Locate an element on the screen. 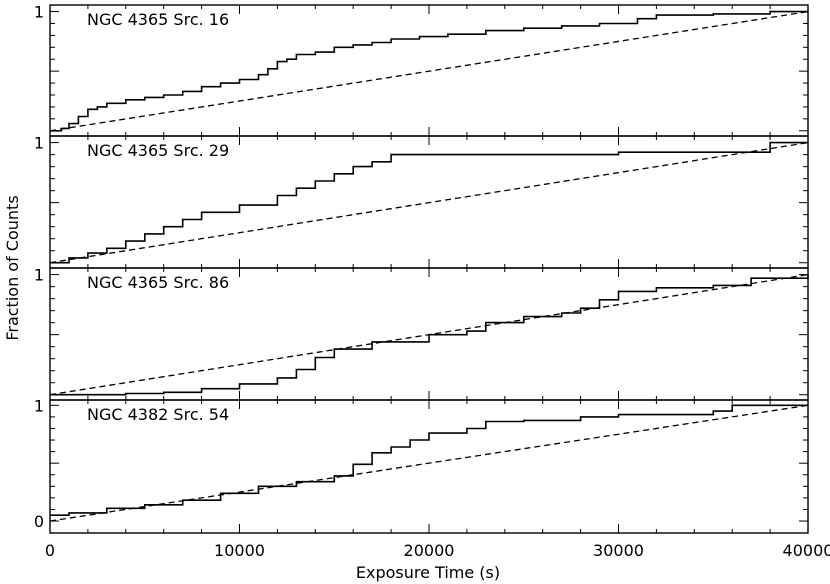  x-tick-label: 40000 is located at coordinates (806, 550).